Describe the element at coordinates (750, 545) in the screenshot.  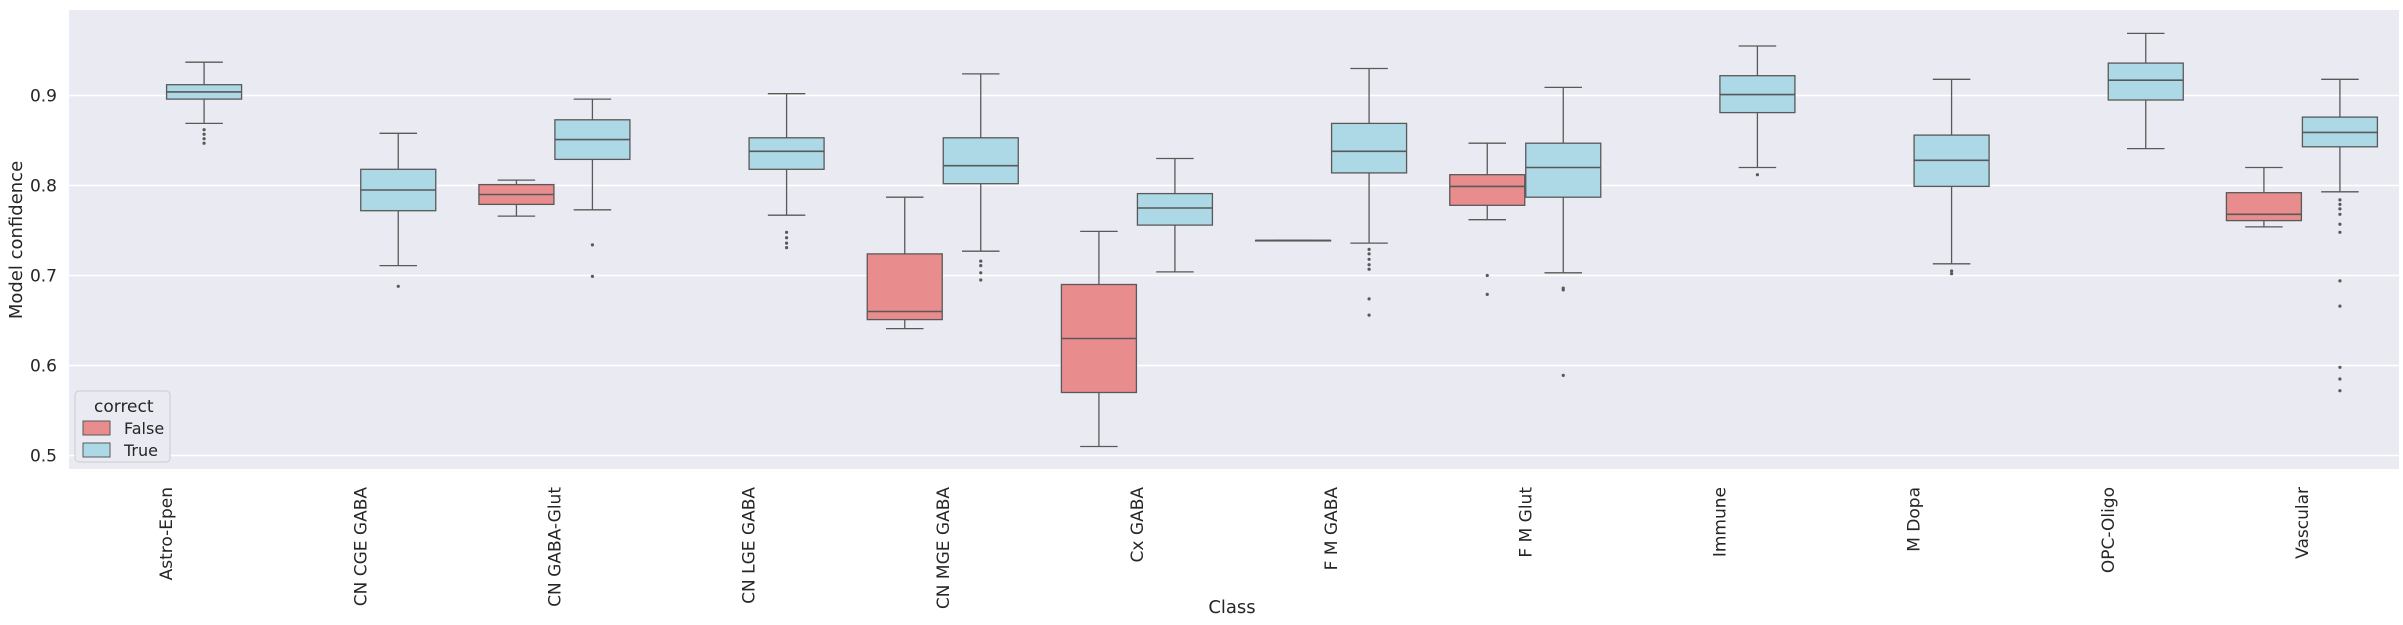
I see `x-tick-label: CN LGE GABA` at that location.